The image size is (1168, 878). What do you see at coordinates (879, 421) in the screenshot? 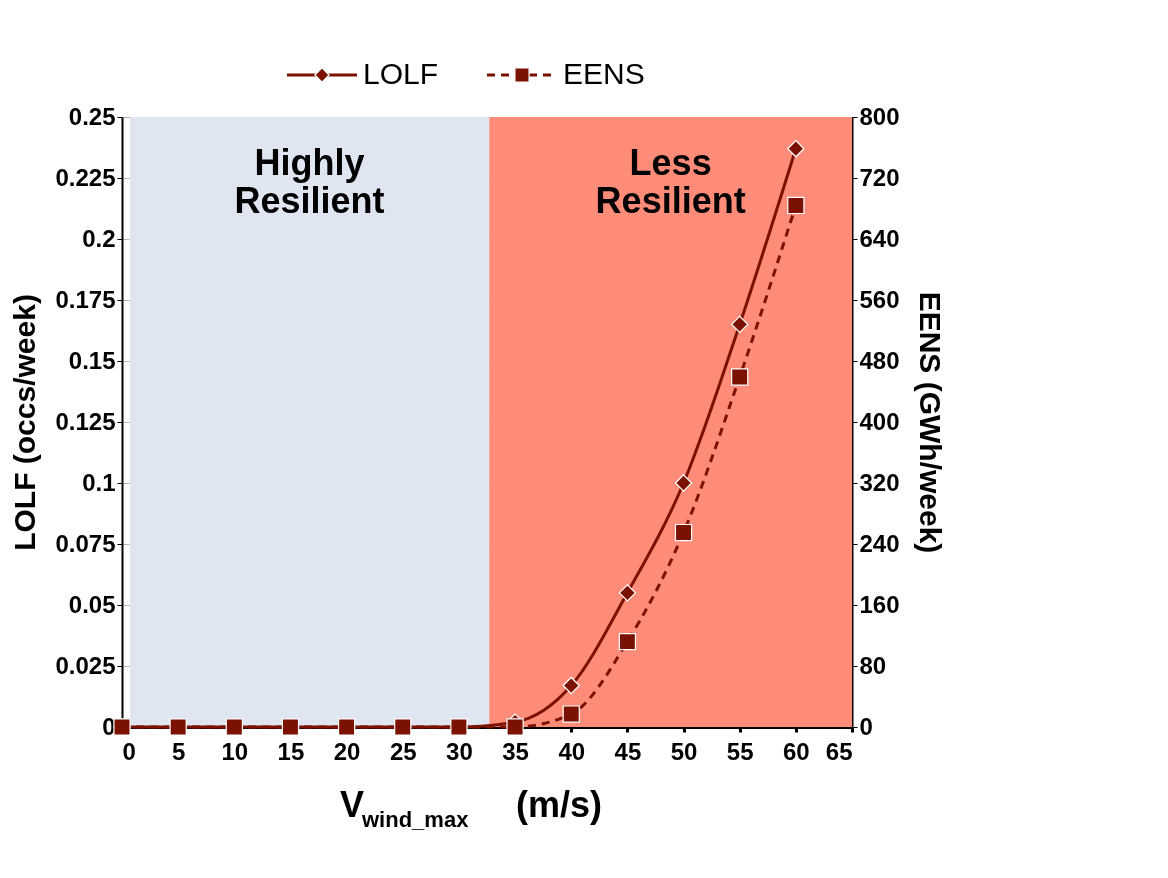
I see `y2-tick-label: 400` at bounding box center [879, 421].